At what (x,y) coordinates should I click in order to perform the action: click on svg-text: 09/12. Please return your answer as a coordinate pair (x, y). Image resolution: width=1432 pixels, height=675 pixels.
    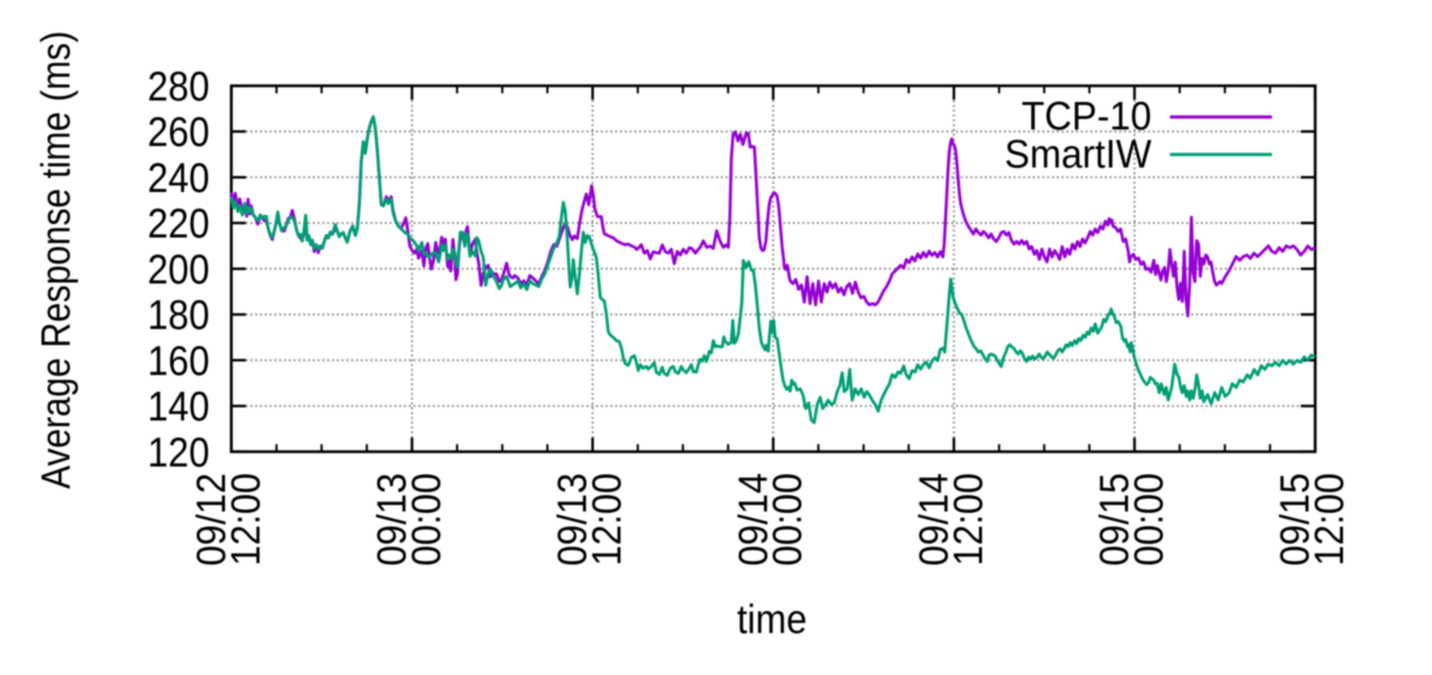
    Looking at the image, I should click on (211, 519).